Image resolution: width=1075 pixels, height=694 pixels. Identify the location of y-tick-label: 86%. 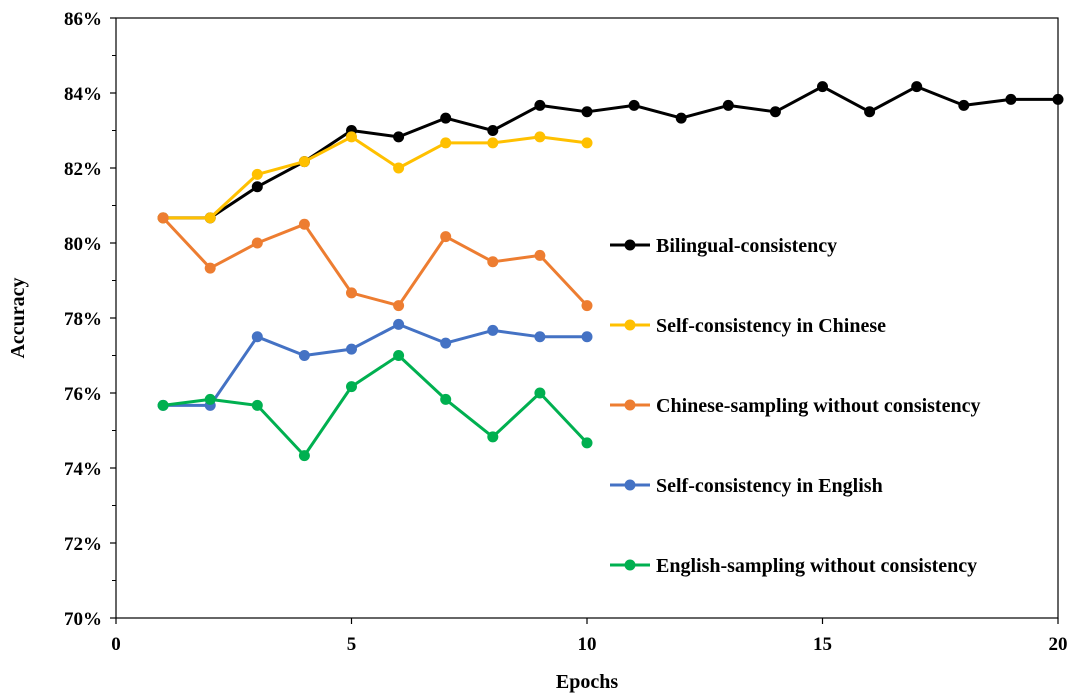
(83, 19).